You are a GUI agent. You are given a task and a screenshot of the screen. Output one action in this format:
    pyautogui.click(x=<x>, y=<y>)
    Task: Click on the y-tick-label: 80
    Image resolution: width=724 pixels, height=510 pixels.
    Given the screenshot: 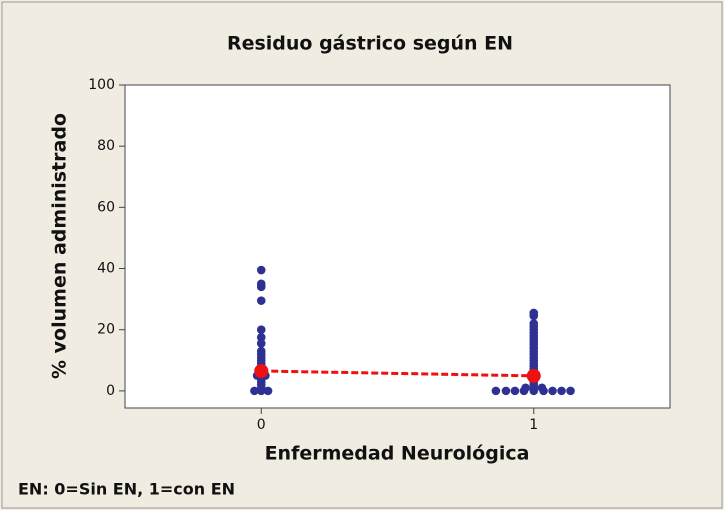 What is the action you would take?
    pyautogui.click(x=106, y=146)
    